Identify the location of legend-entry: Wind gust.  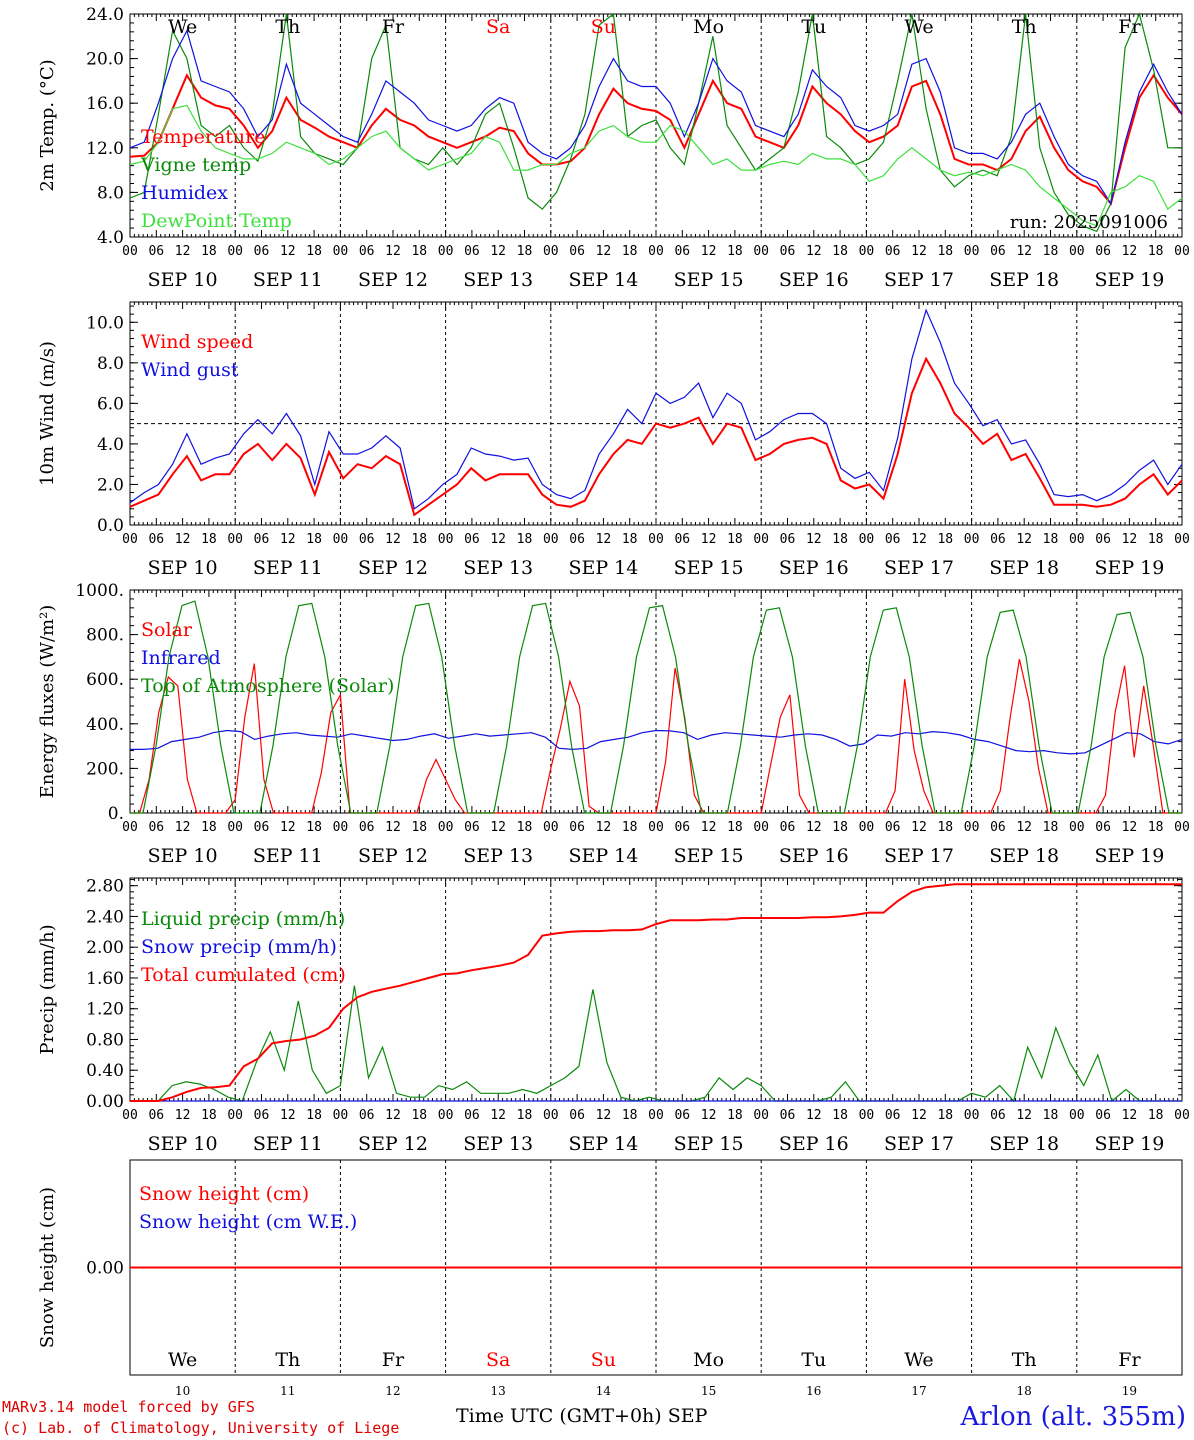
(190, 370).